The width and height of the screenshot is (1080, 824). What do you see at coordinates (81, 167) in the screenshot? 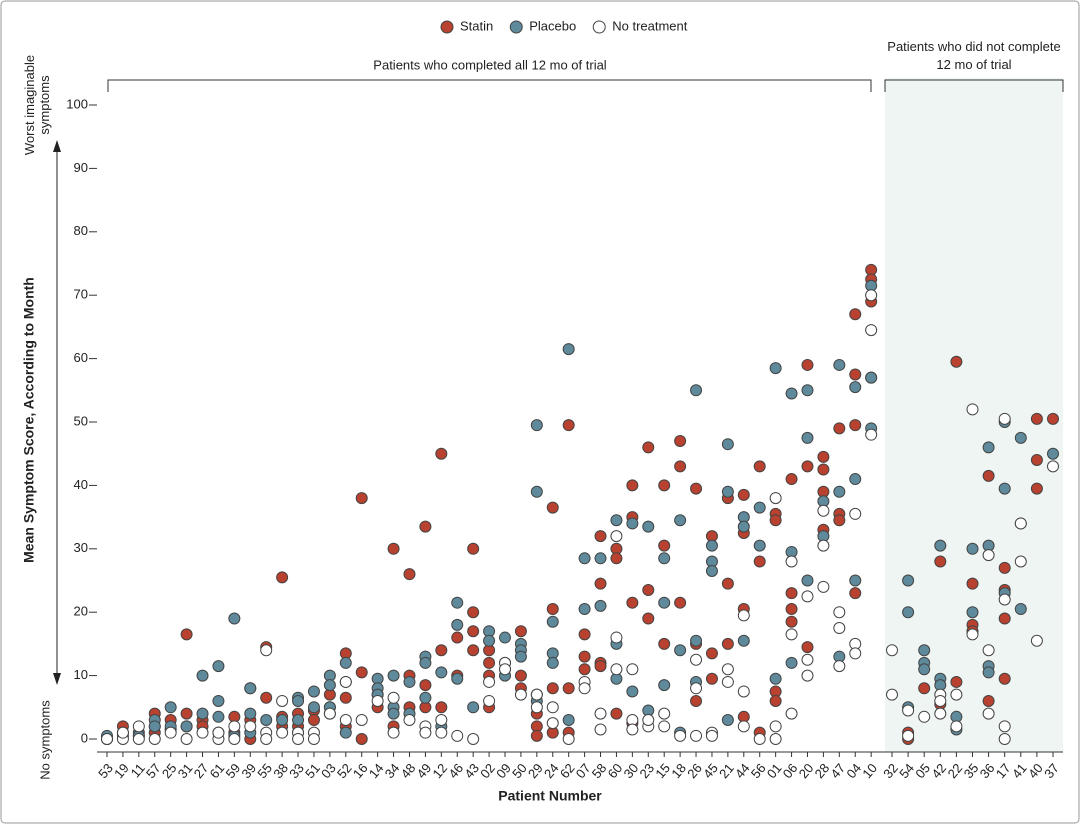
I see `y-tick-label: 90` at bounding box center [81, 167].